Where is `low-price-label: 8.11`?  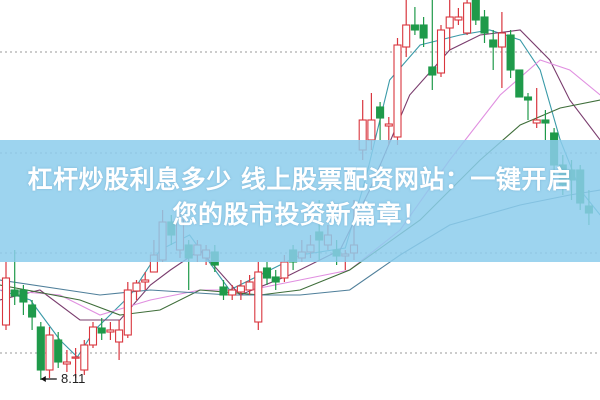 low-price-label: 8.11 is located at coordinates (73, 378).